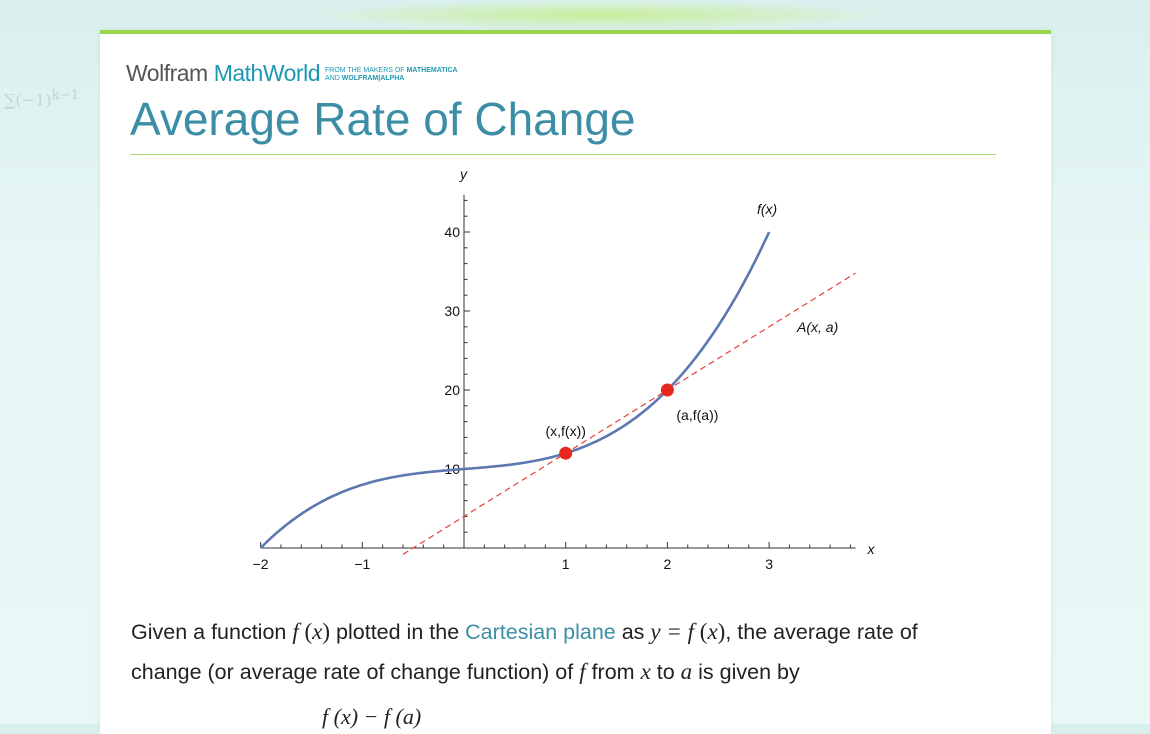 Image resolution: width=1150 pixels, height=734 pixels. What do you see at coordinates (613, 672) in the screenshot?
I see `text: from` at bounding box center [613, 672].